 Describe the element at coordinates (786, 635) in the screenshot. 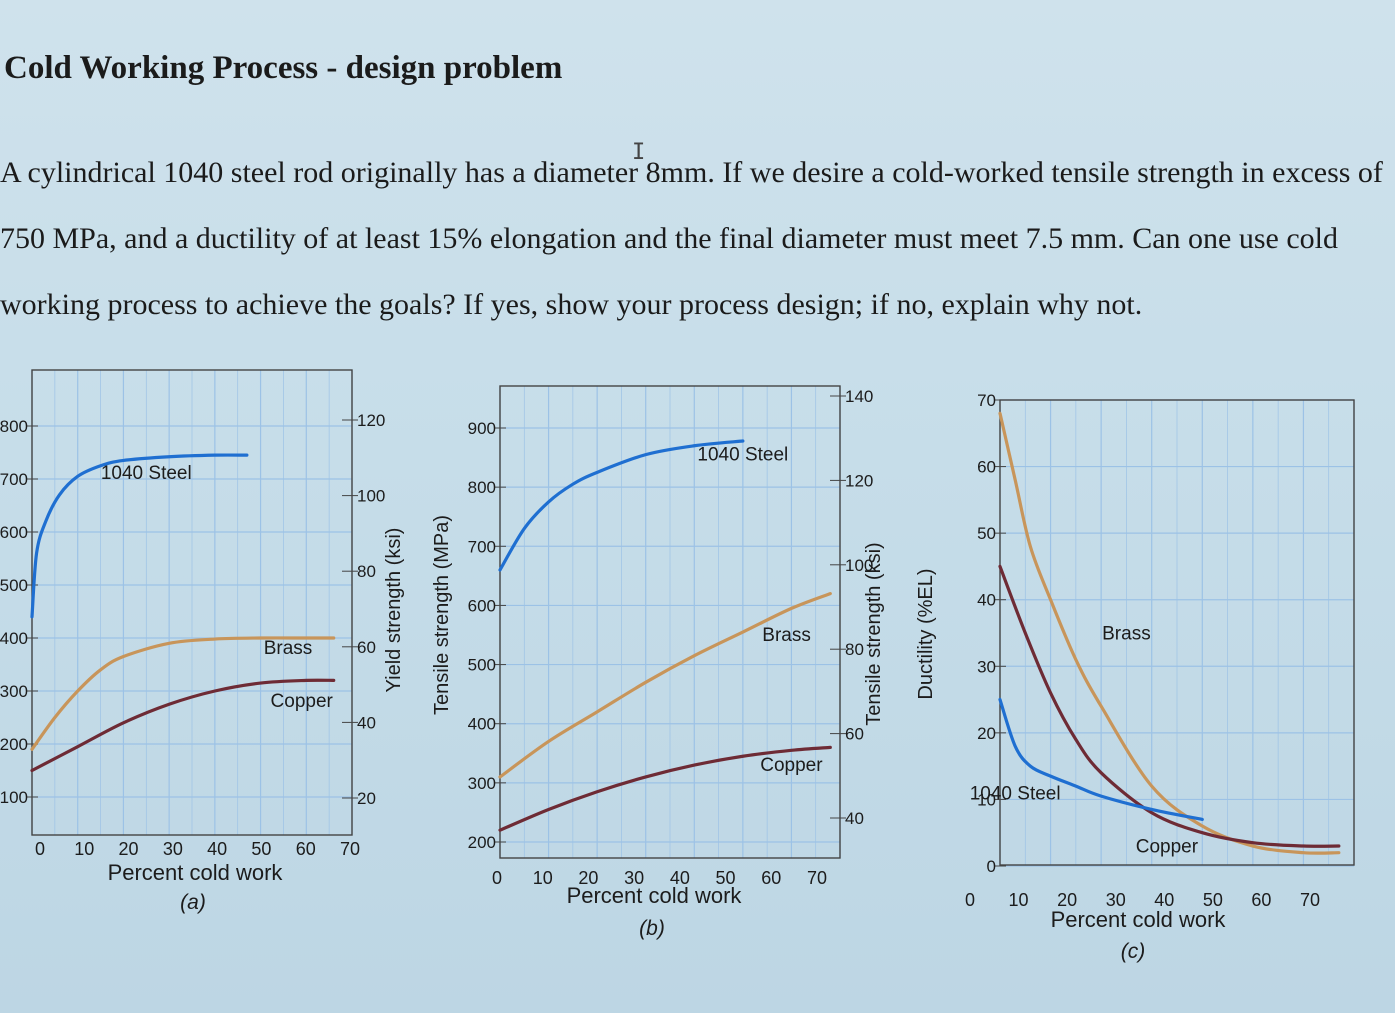

I see `panel-b-brass-label: Brass` at that location.